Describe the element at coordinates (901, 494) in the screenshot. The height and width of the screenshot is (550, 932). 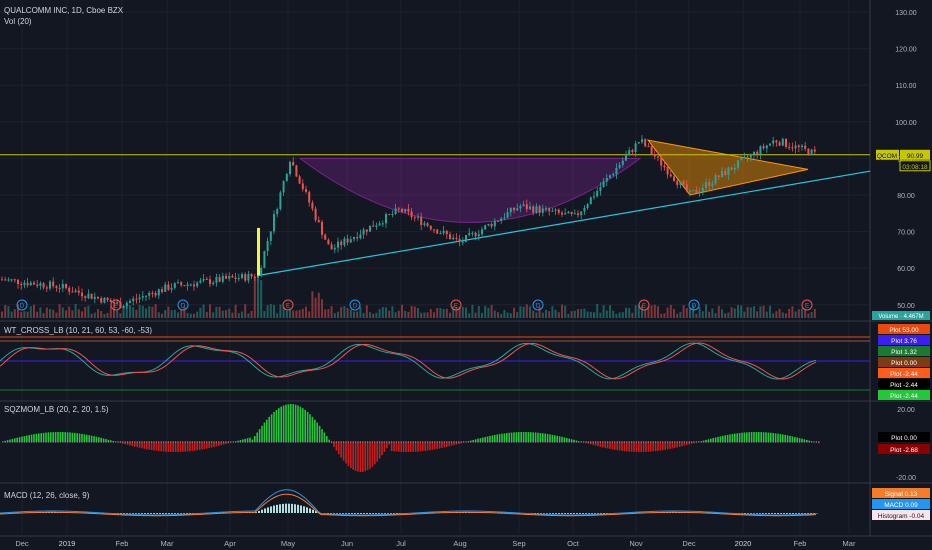
I see `macd-badge-label: Signal 0.13` at that location.